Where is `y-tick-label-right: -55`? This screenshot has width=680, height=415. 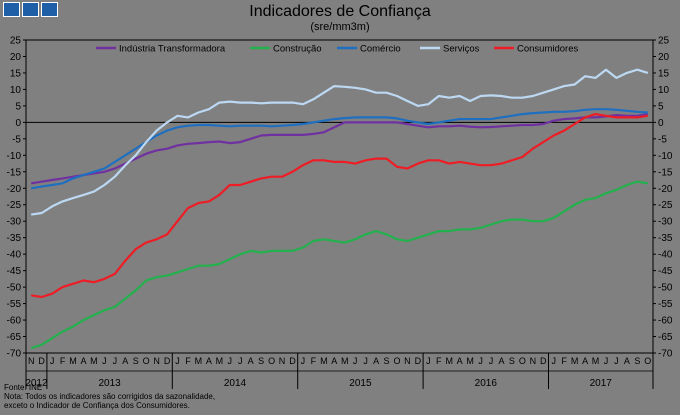 y-tick-label-right: -55 is located at coordinates (665, 304).